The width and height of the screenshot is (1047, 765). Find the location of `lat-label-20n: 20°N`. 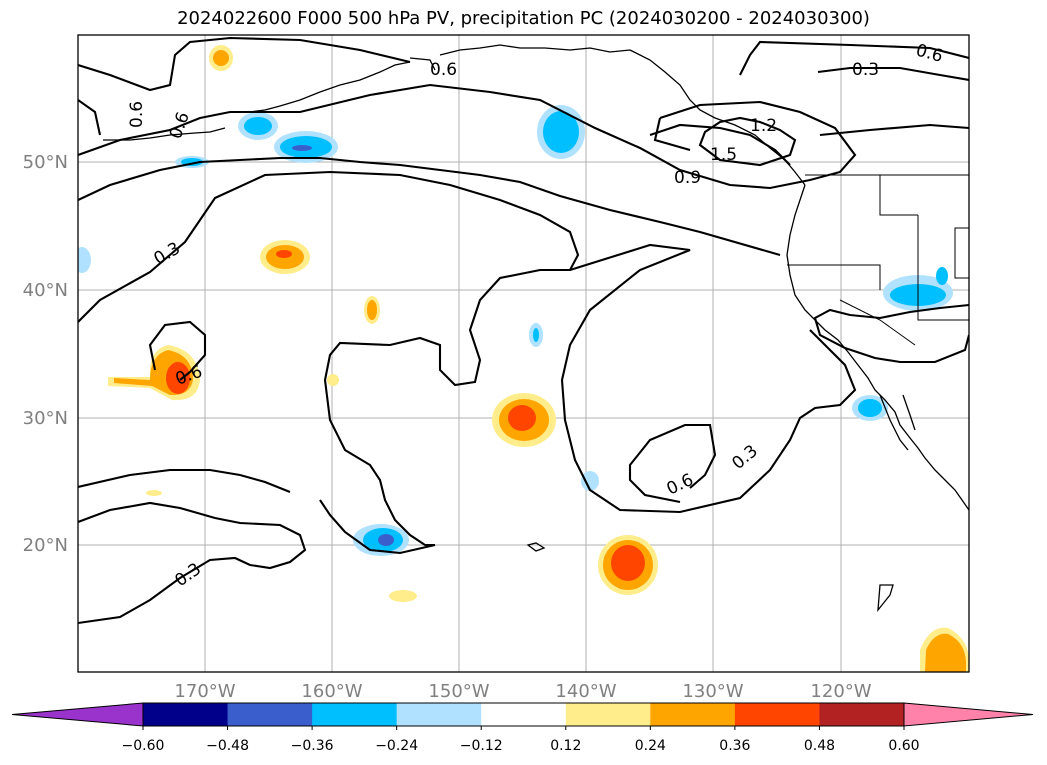

lat-label-20n: 20°N is located at coordinates (45, 545).